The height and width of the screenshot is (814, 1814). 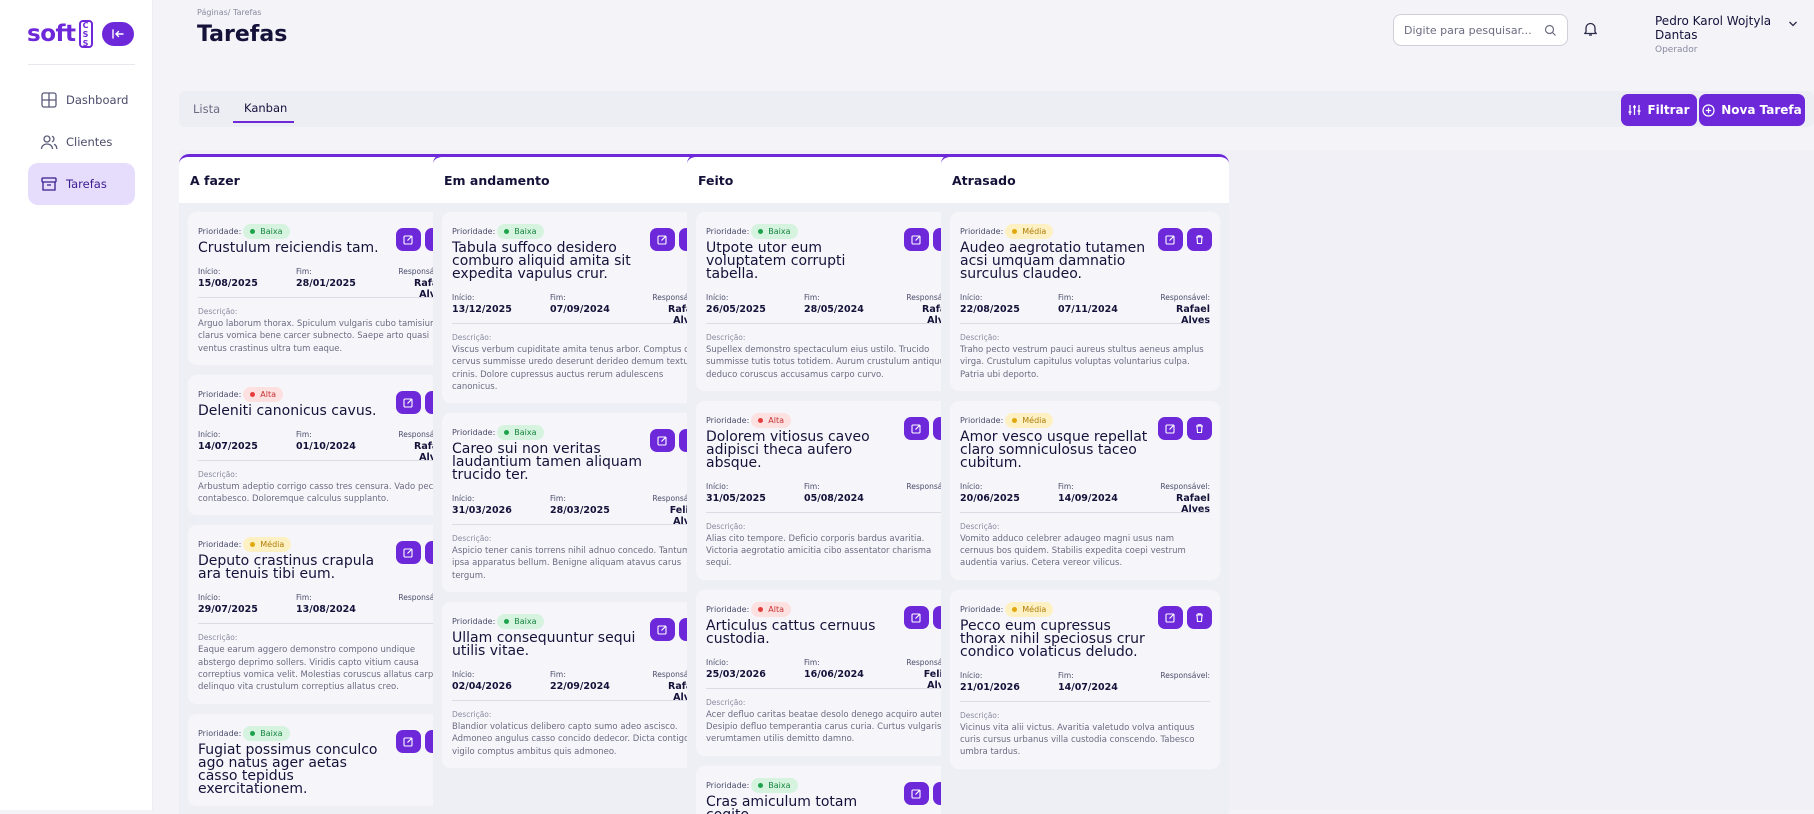 I want to click on end-date: 07/09/2024, so click(x=599, y=310).